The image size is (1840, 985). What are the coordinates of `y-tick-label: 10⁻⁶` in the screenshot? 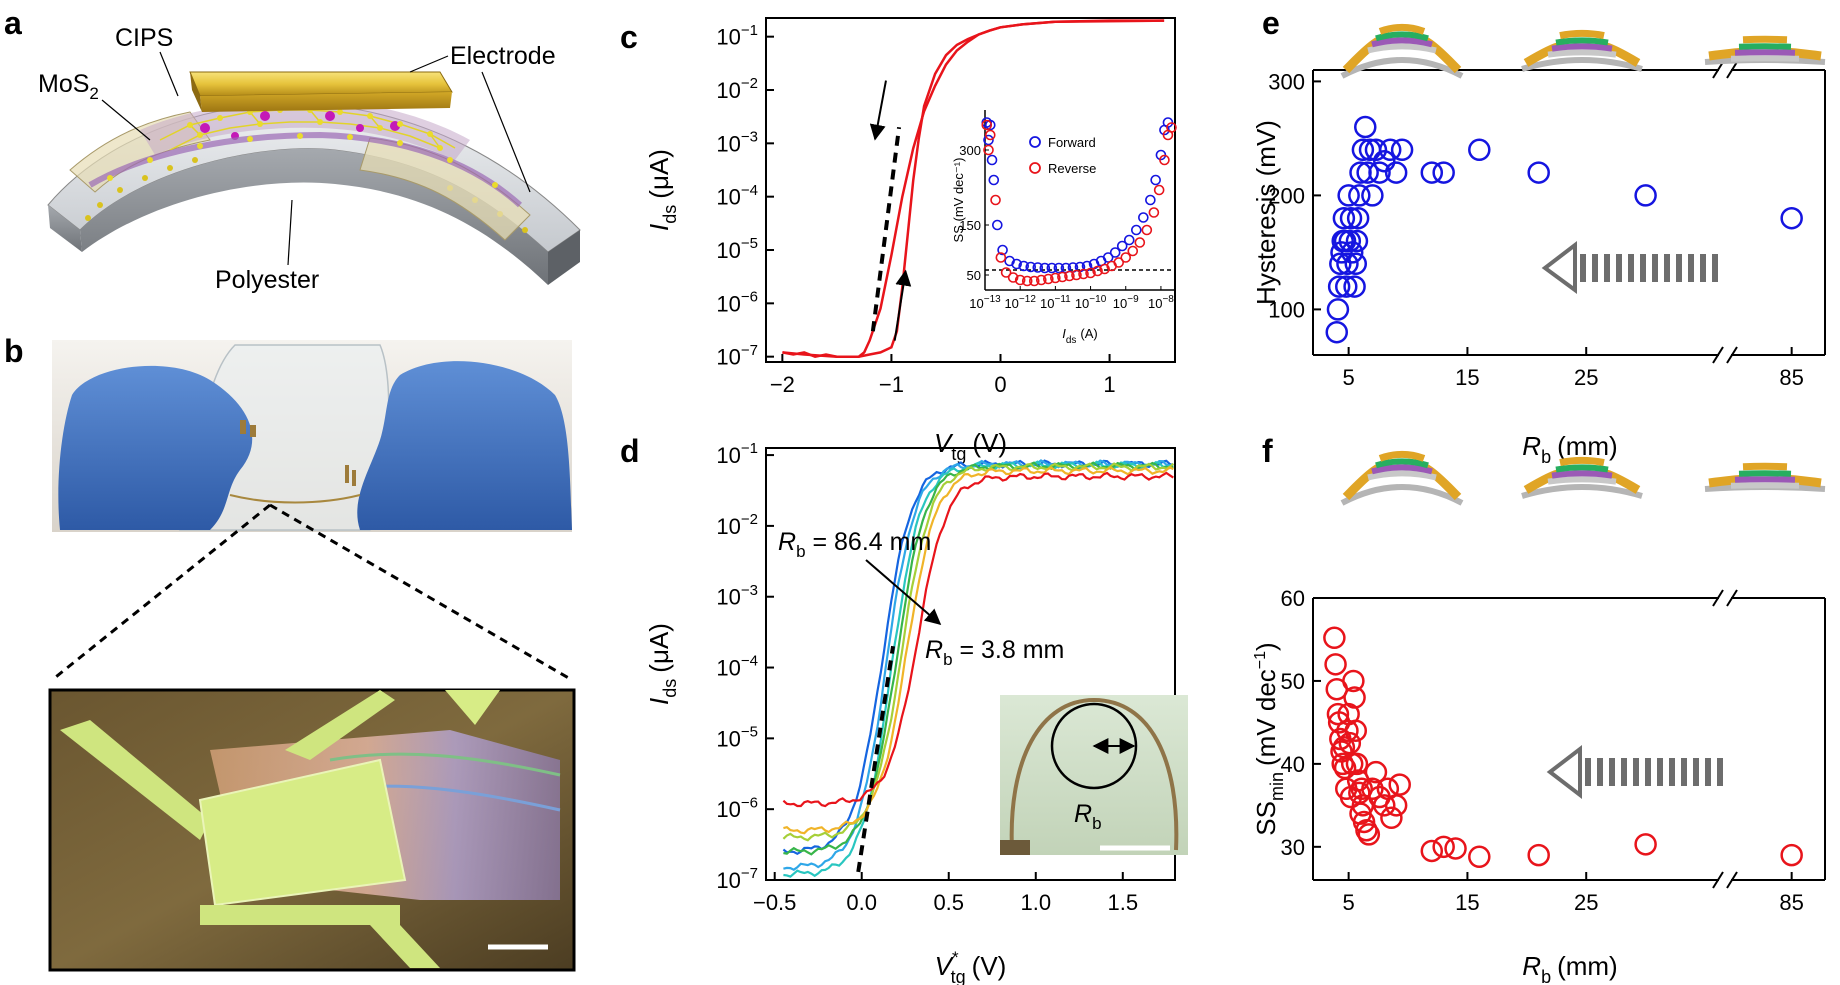 It's located at (737, 302).